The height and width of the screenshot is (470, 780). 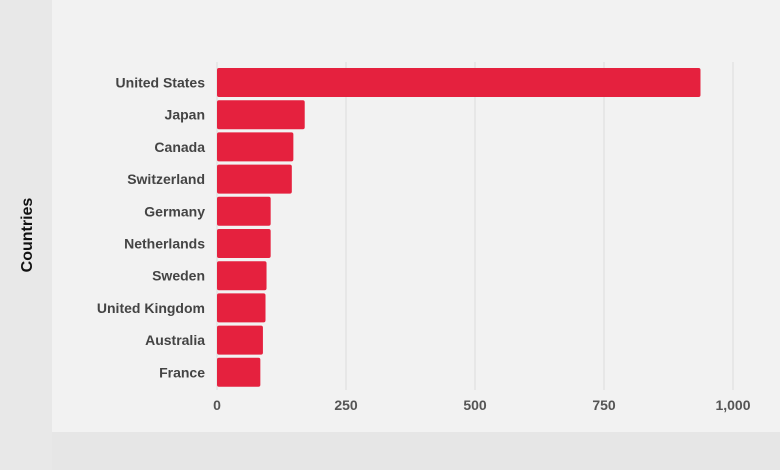 I want to click on bar-germany, so click(x=244, y=211).